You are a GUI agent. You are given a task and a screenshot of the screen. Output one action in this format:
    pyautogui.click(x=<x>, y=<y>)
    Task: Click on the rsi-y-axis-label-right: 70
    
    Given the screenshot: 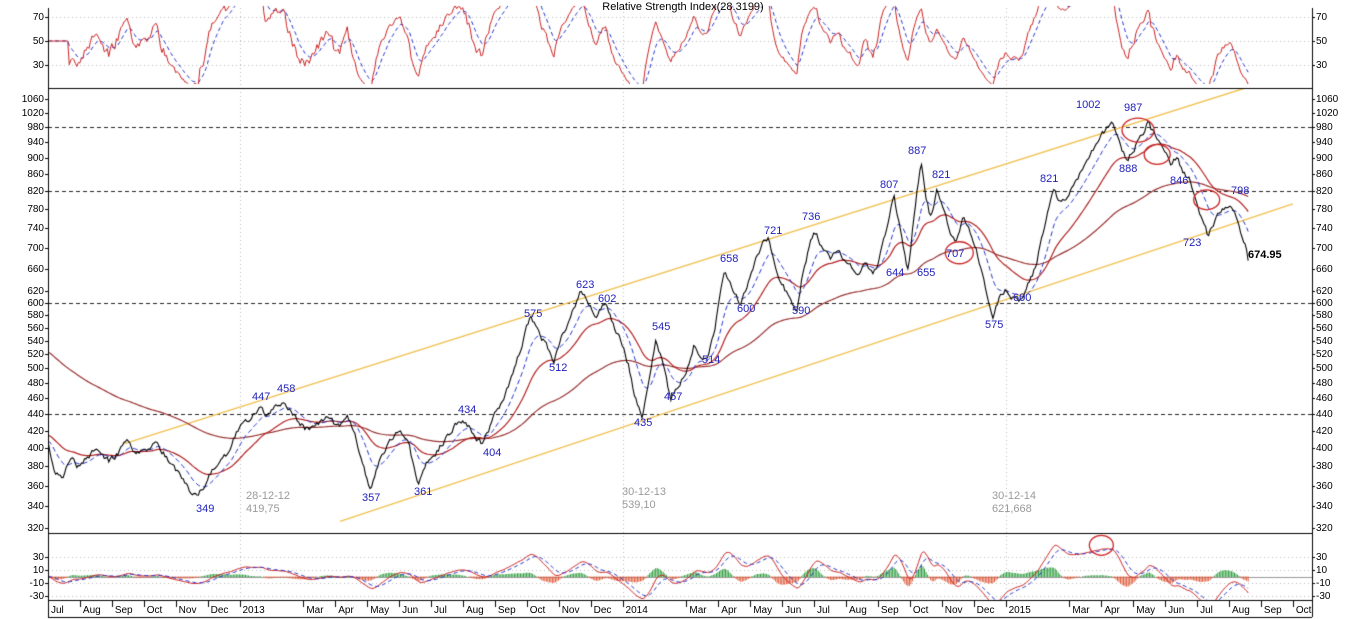 What is the action you would take?
    pyautogui.click(x=1322, y=17)
    